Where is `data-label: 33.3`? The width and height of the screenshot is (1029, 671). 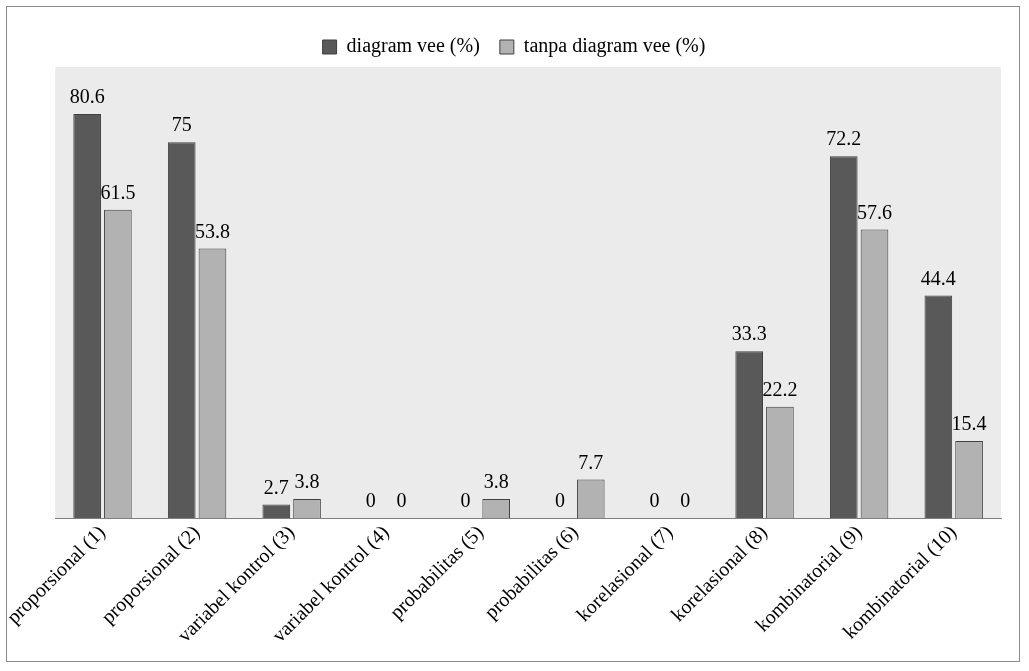 data-label: 33.3 is located at coordinates (749, 333).